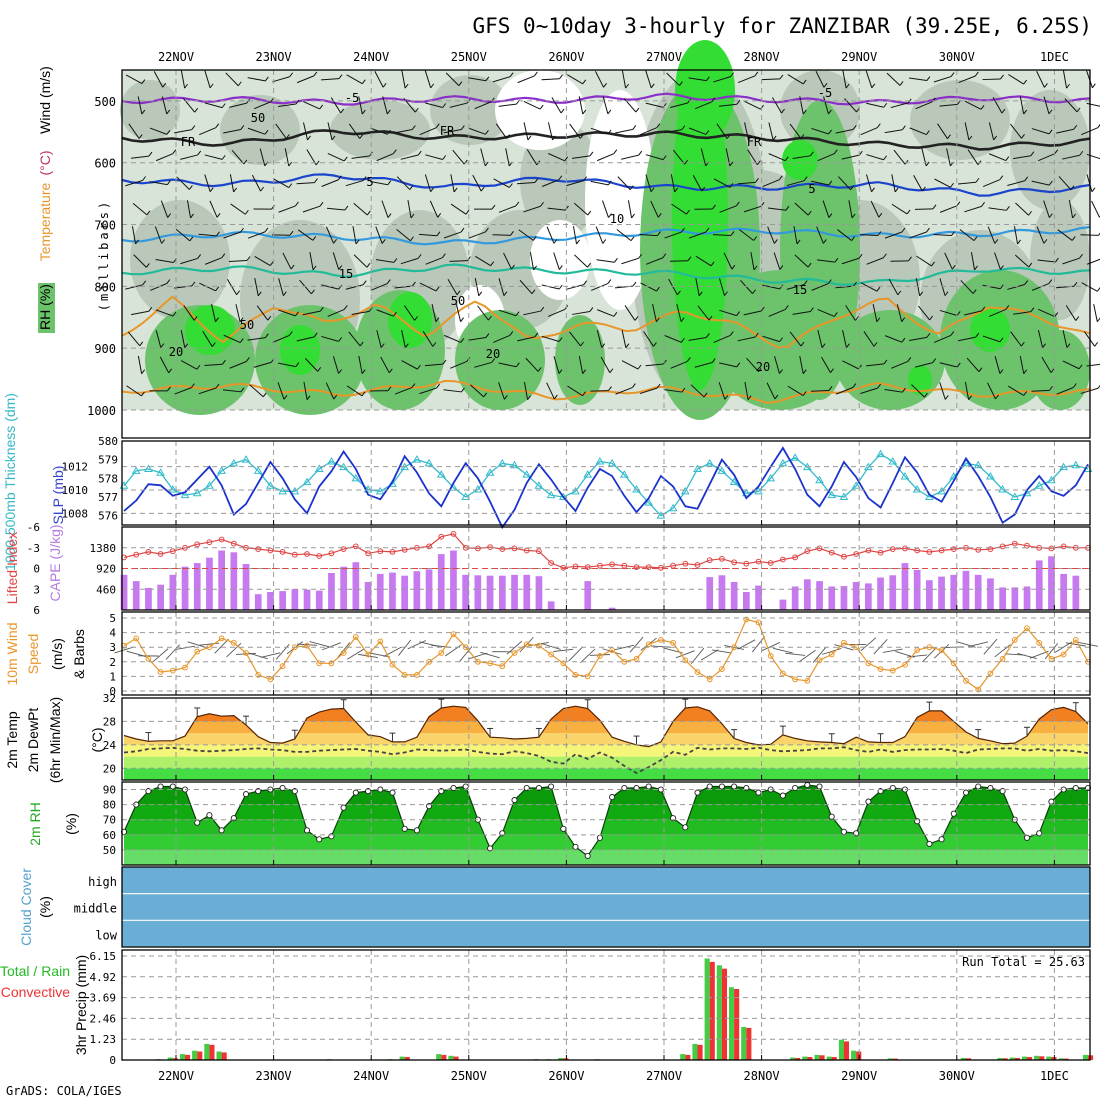 The width and height of the screenshot is (1100, 1100). Describe the element at coordinates (1051, 651) in the screenshot. I see `wind-barb-10m` at that location.